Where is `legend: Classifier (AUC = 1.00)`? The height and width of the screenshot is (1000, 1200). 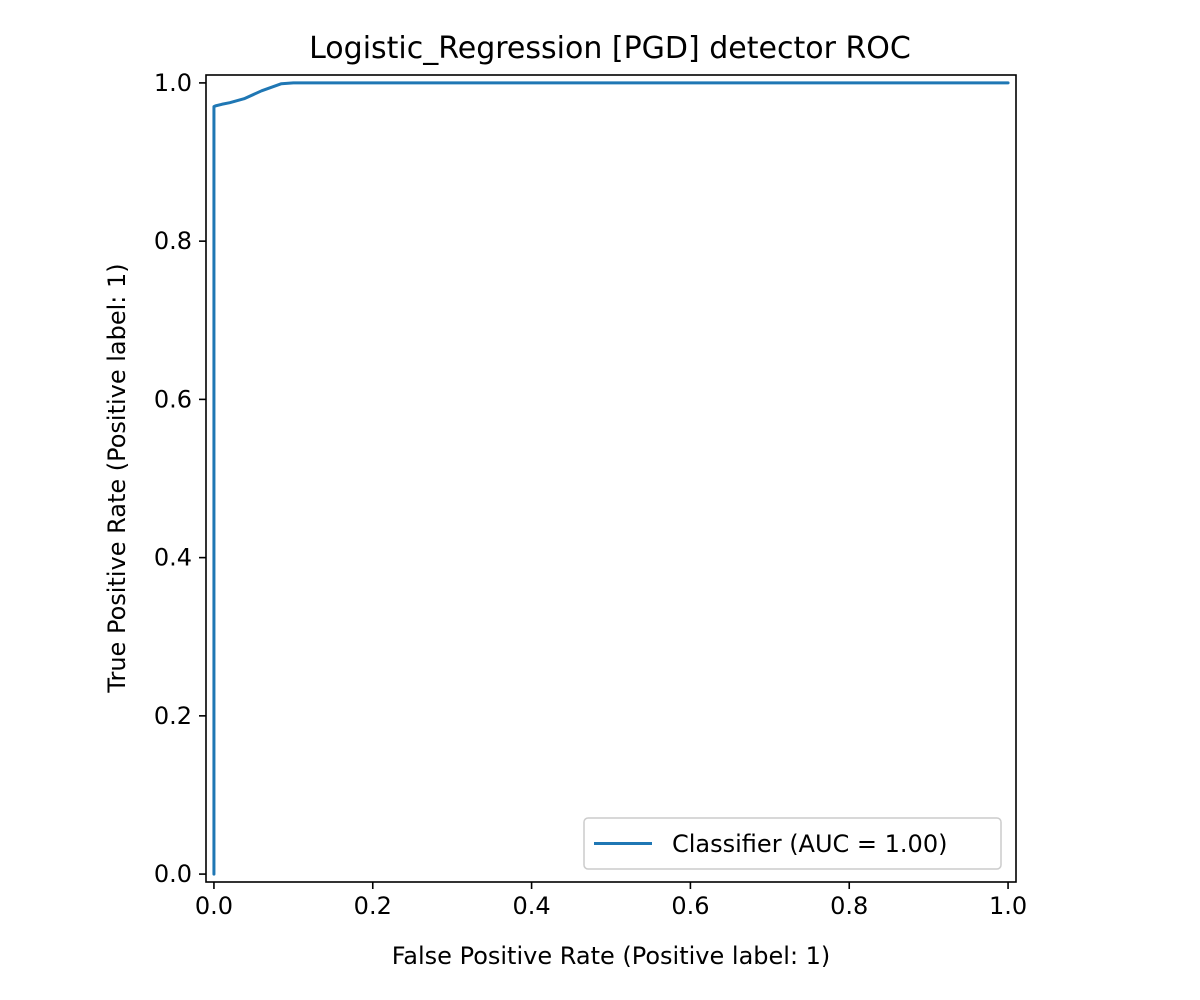 legend: Classifier (AUC = 1.00) is located at coordinates (792, 843).